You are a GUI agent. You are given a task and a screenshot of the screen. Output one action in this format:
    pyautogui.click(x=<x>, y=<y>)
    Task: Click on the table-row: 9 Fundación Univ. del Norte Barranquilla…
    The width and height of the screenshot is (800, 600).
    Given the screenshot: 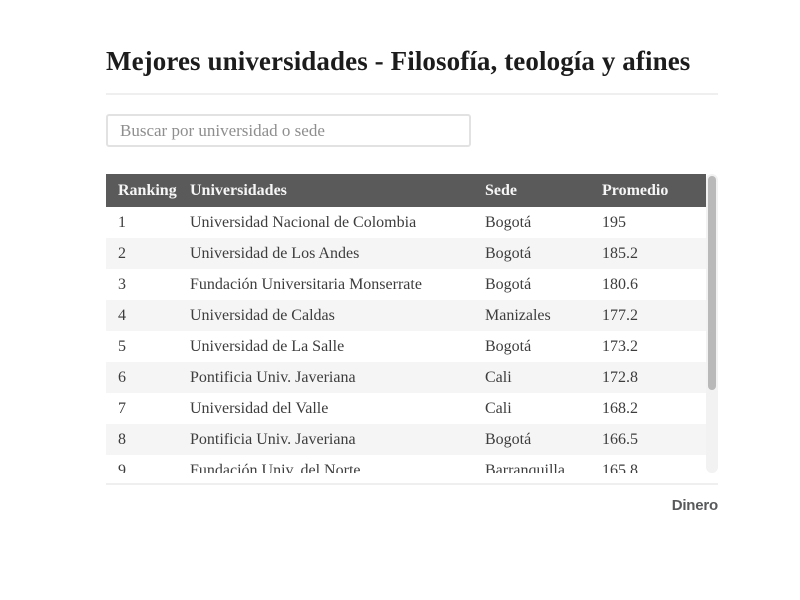 What is the action you would take?
    pyautogui.click(x=406, y=464)
    